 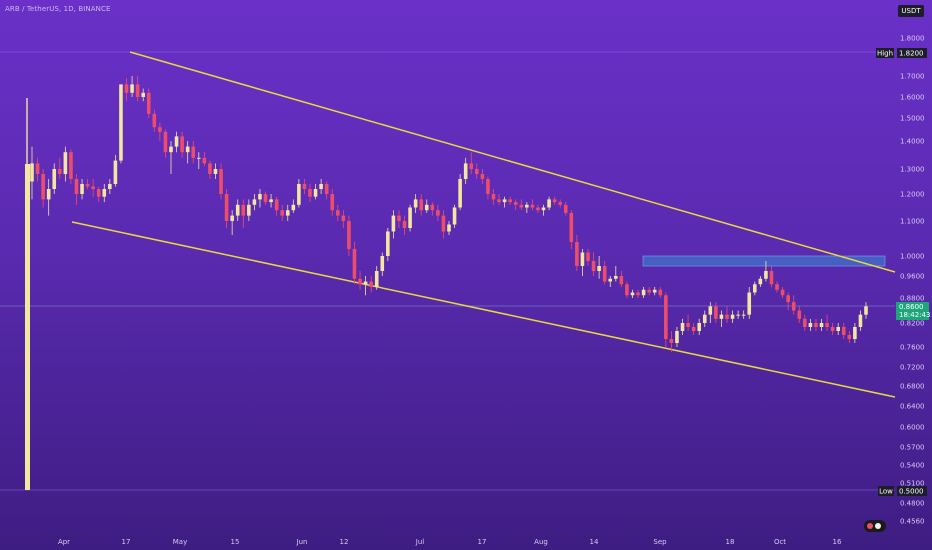 What do you see at coordinates (912, 522) in the screenshot?
I see `price-tick-label: 0.4560` at bounding box center [912, 522].